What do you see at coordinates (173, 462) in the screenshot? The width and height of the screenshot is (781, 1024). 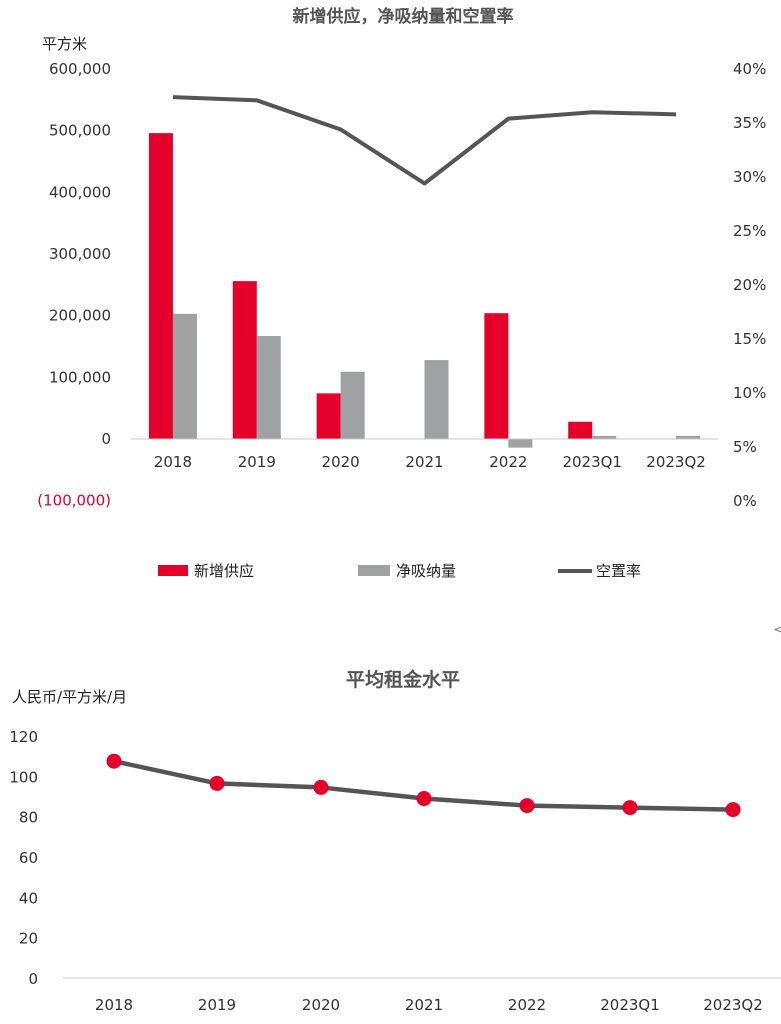 I see `chart1-x-tick: 2018` at bounding box center [173, 462].